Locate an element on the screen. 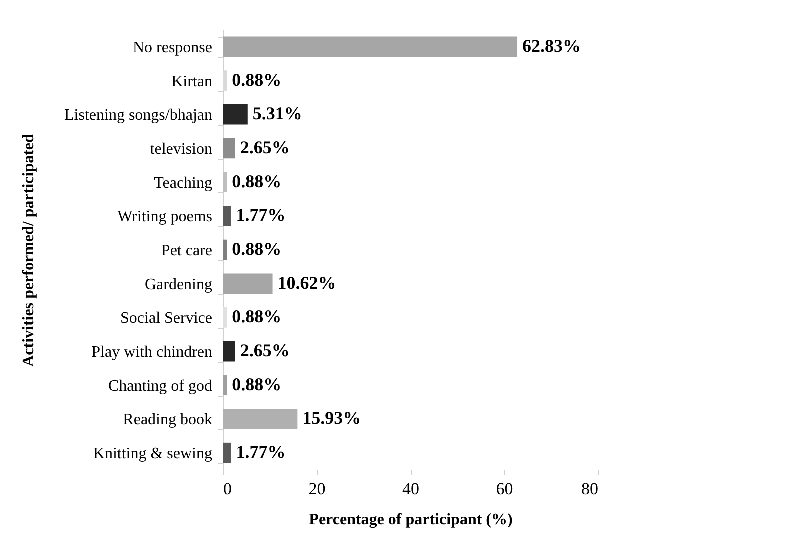 The height and width of the screenshot is (546, 793). x-tick-label: 40 is located at coordinates (411, 489).